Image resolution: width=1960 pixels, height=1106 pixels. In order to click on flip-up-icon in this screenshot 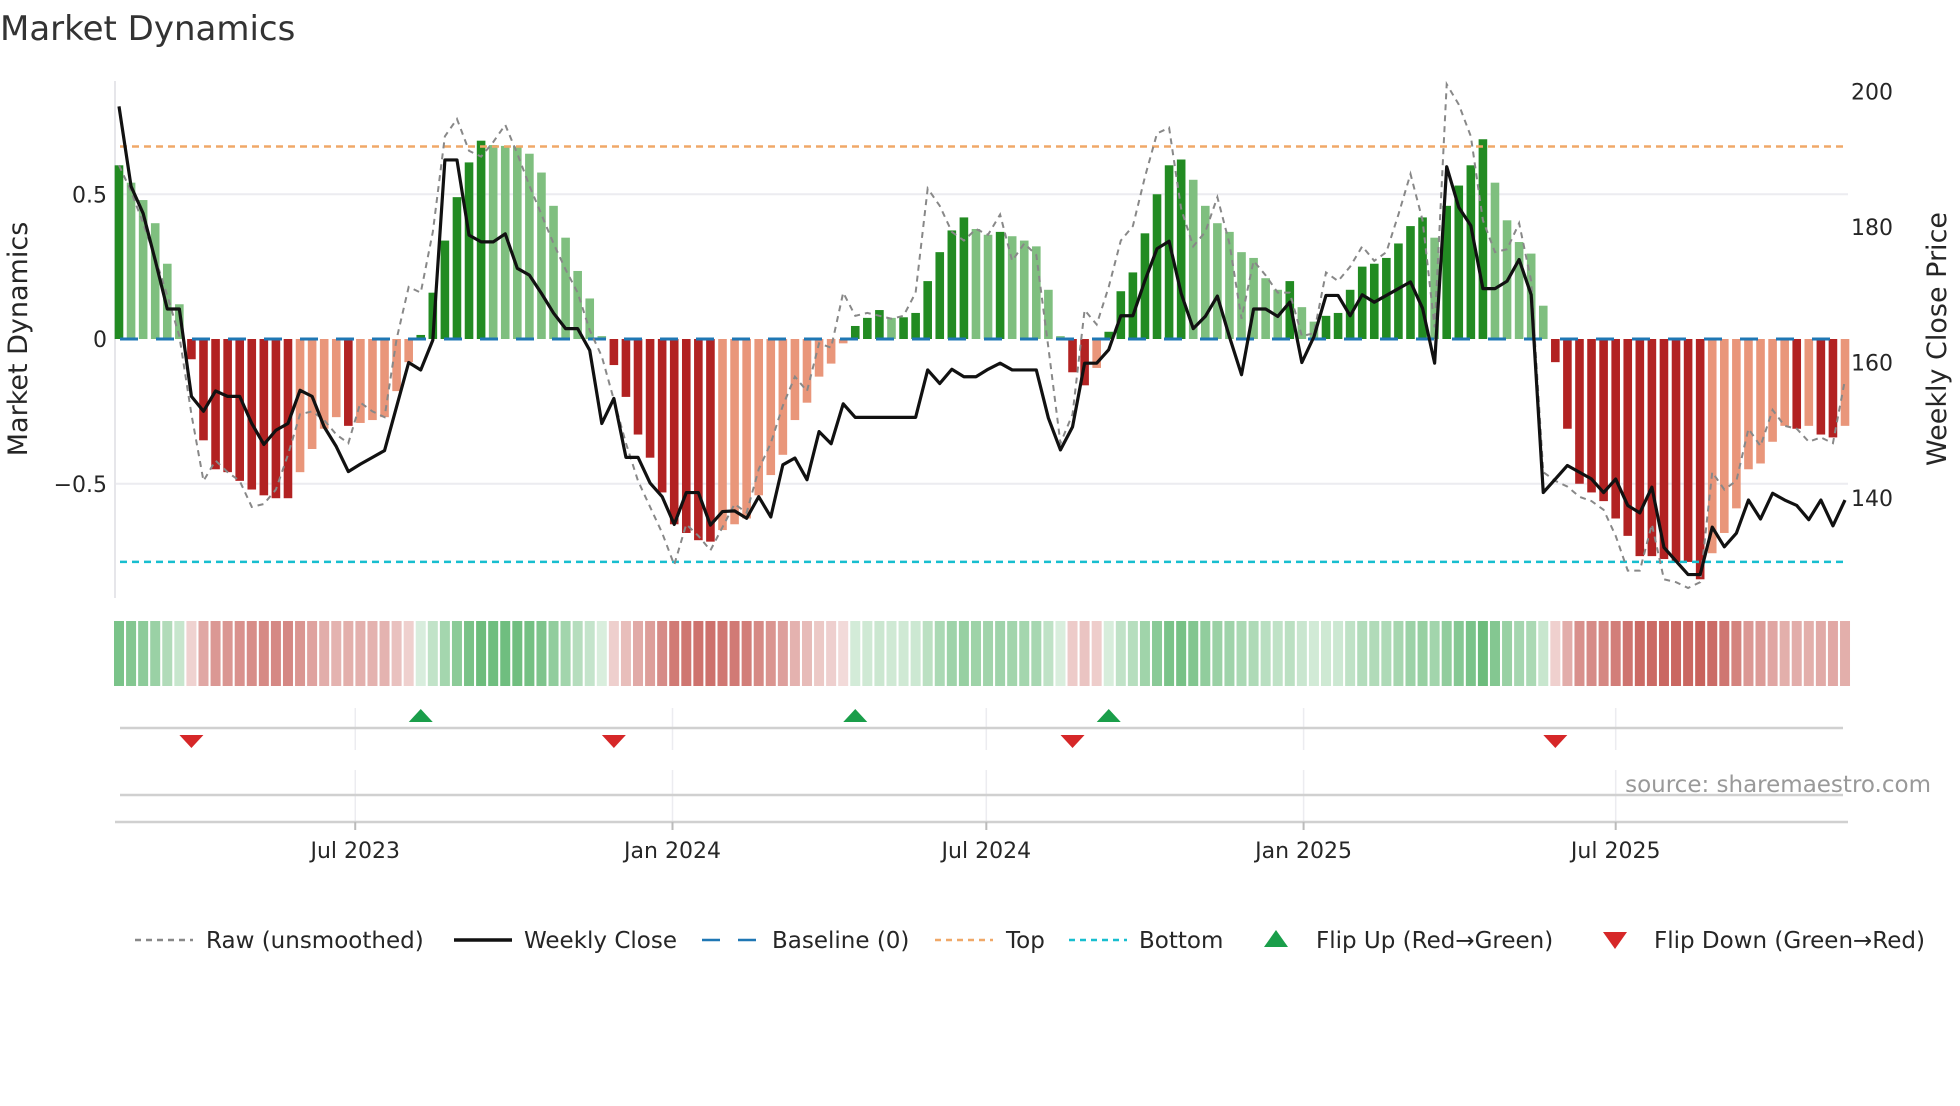, I will do `click(1276, 938)`.